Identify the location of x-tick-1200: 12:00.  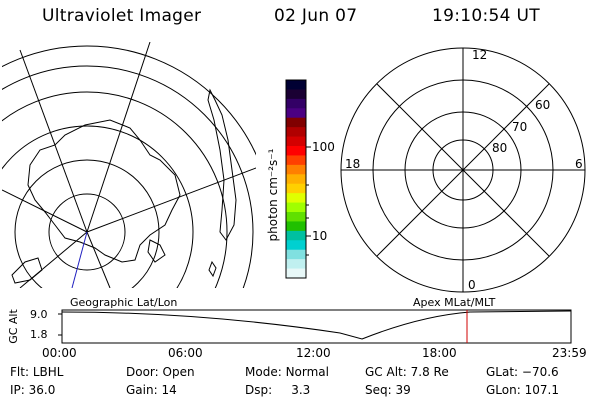
(313, 353).